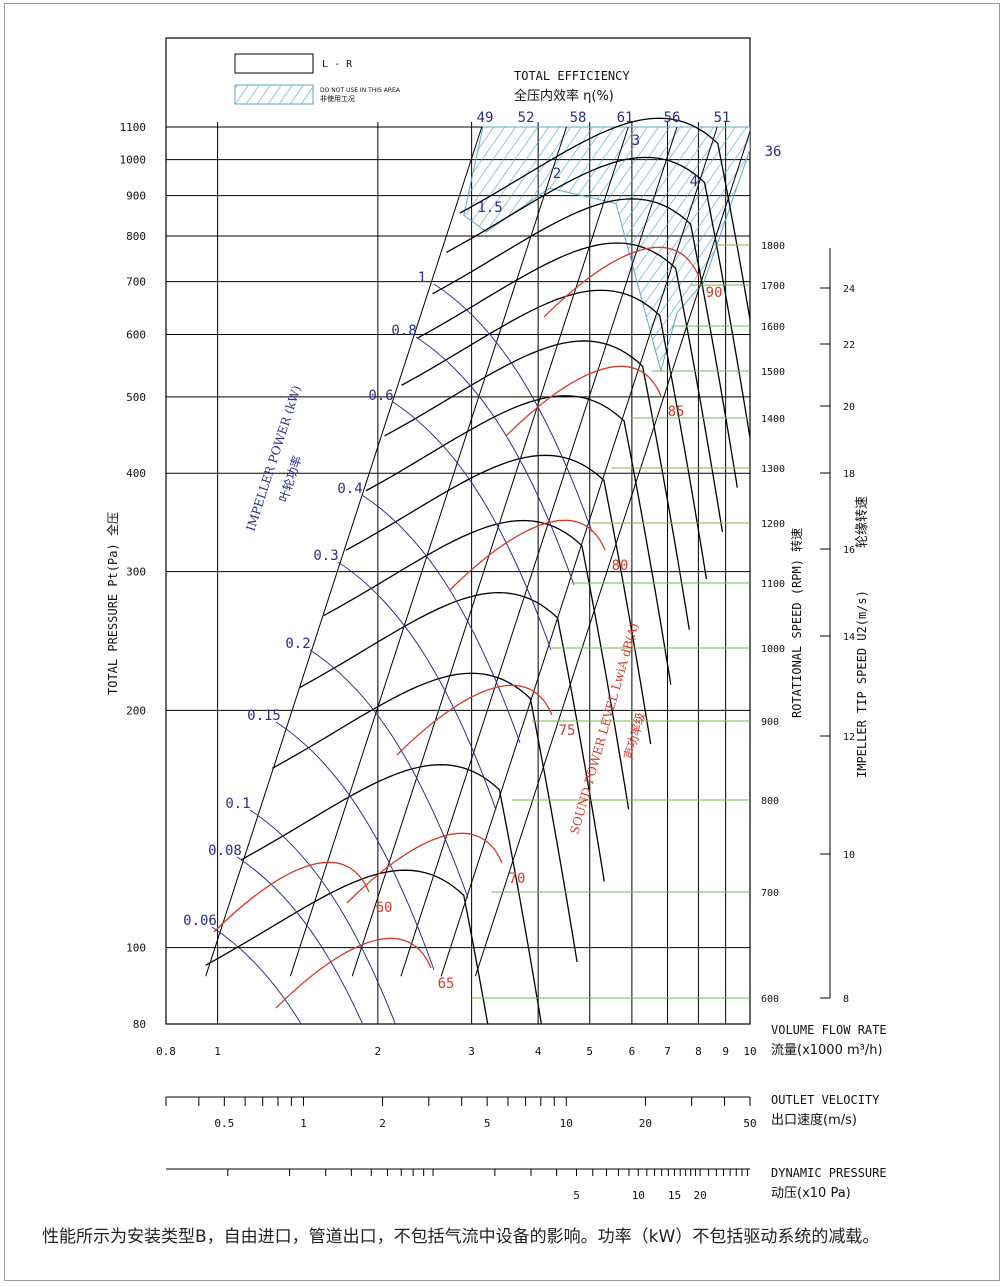 This screenshot has width=1006, height=1287. Describe the element at coordinates (133, 160) in the screenshot. I see `y-tick-label: 1000` at that location.